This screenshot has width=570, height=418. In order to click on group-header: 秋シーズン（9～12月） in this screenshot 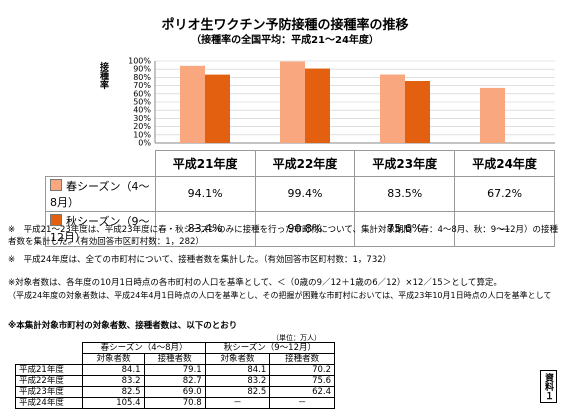, I will do `click(270, 348)`.